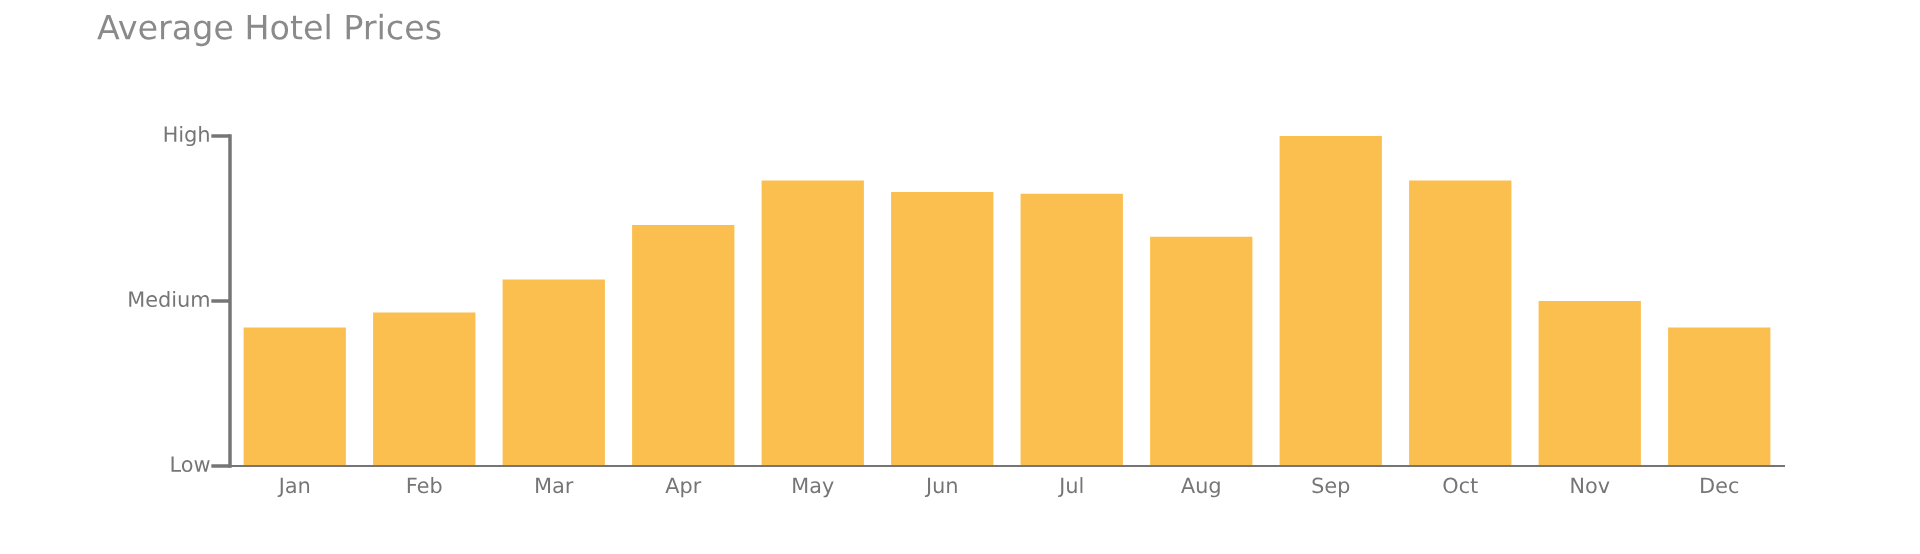  Describe the element at coordinates (186, 136) in the screenshot. I see `text: High` at that location.